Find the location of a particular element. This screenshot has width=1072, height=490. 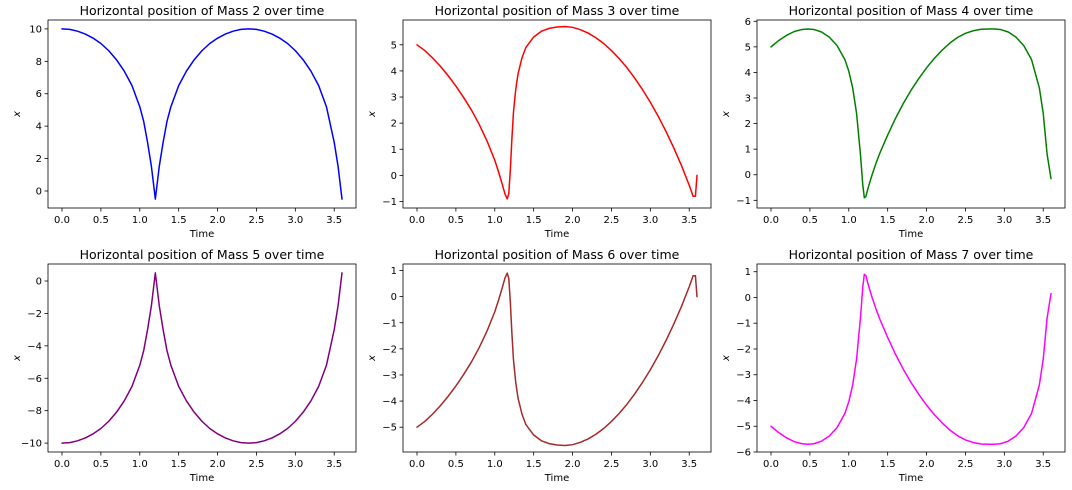

chart-title: Horizontal position of Mass 7 over time is located at coordinates (911, 254).